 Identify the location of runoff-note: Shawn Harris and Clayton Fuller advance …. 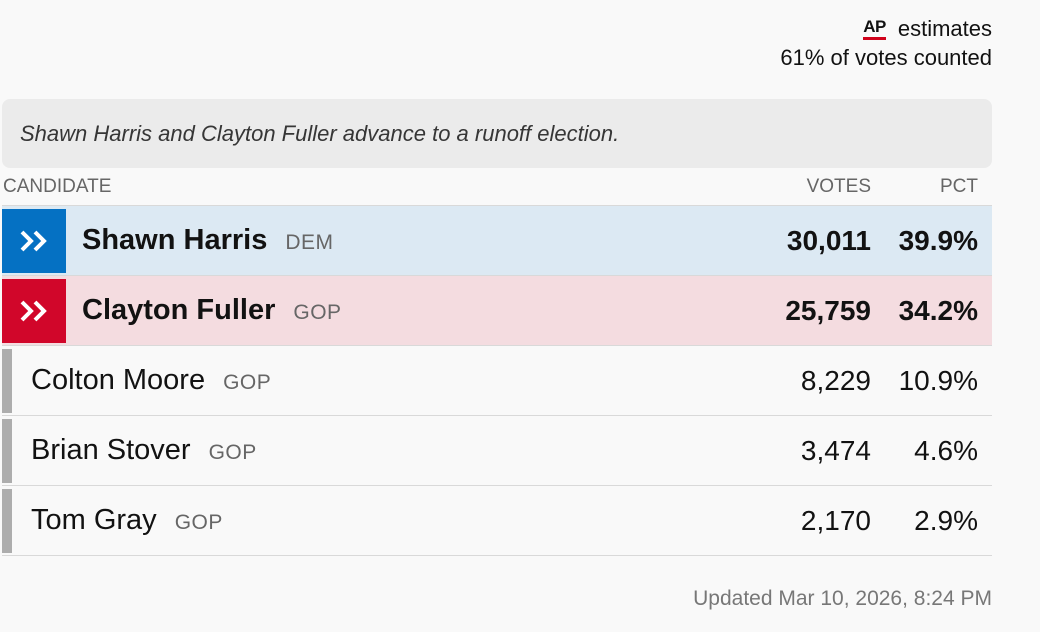
(497, 133).